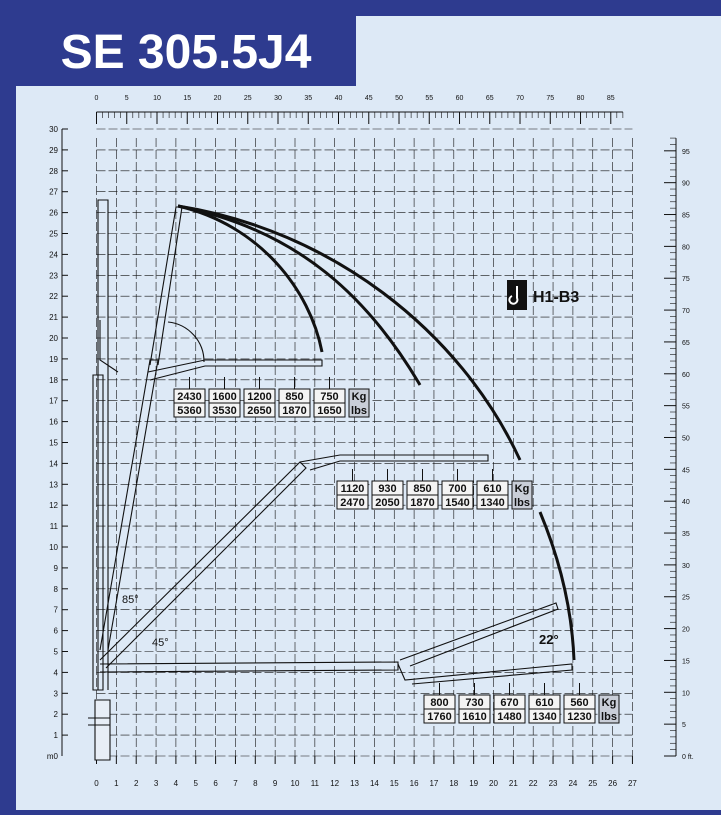 The image size is (721, 815). What do you see at coordinates (394, 783) in the screenshot?
I see `x-m-tick-label: 15` at bounding box center [394, 783].